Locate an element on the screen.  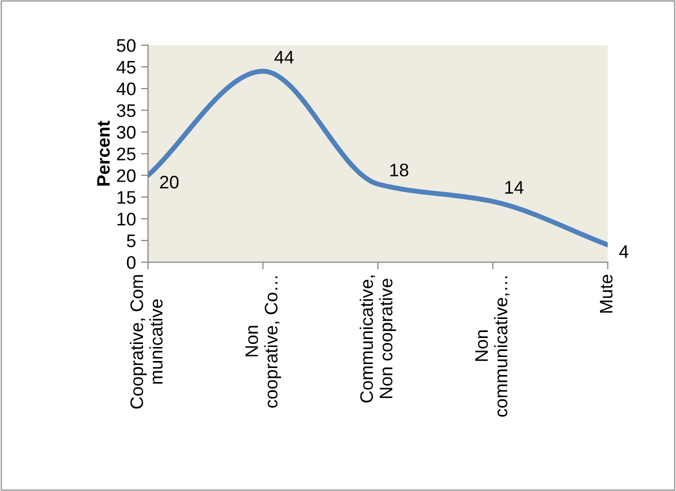
data-label: 14 is located at coordinates (514, 187).